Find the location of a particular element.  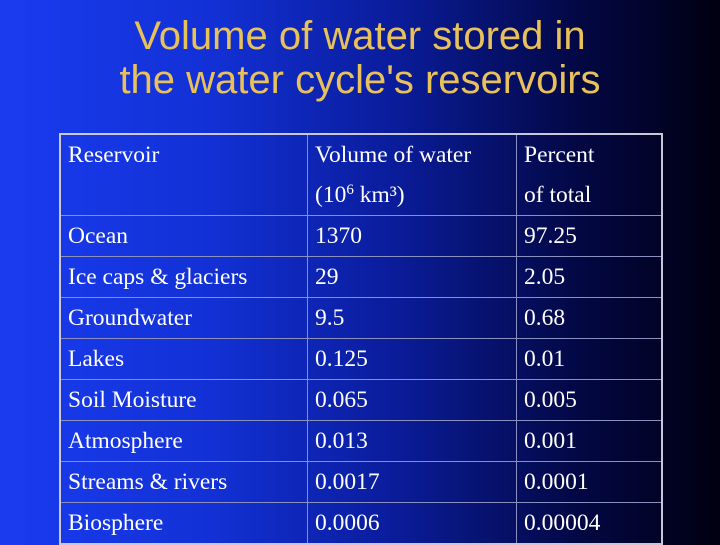

cell-volume: 0.125 is located at coordinates (412, 359).